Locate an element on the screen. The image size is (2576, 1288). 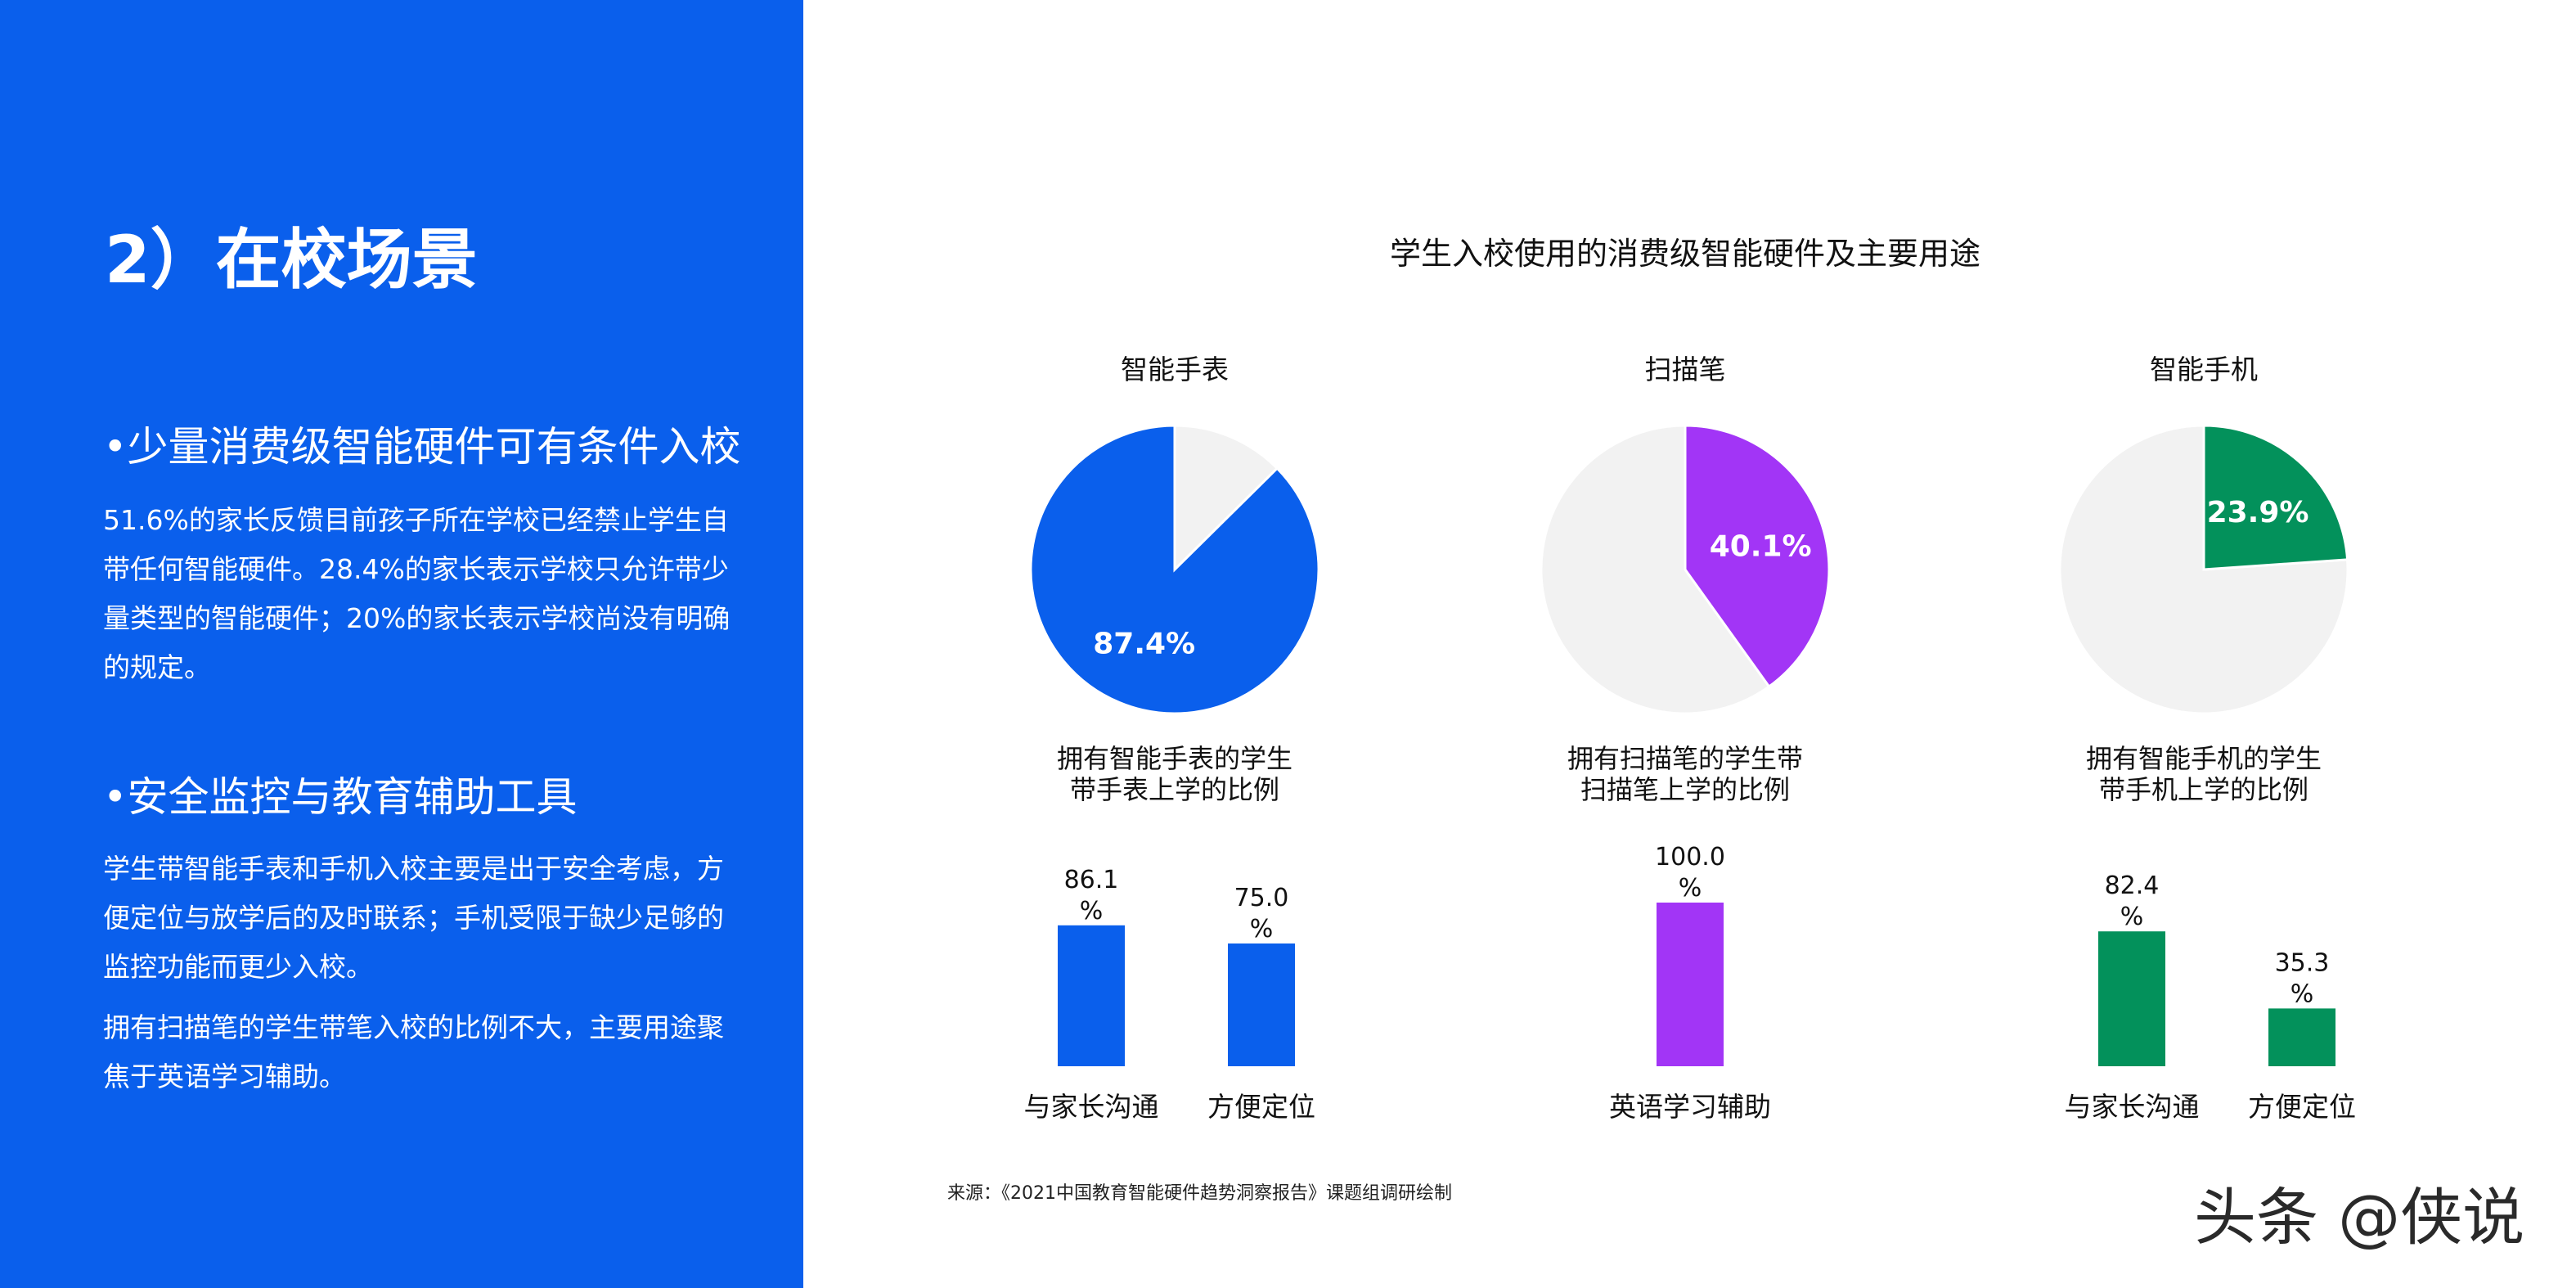
pie-caption-line: 拥有智能手表的学生 is located at coordinates (1174, 758).